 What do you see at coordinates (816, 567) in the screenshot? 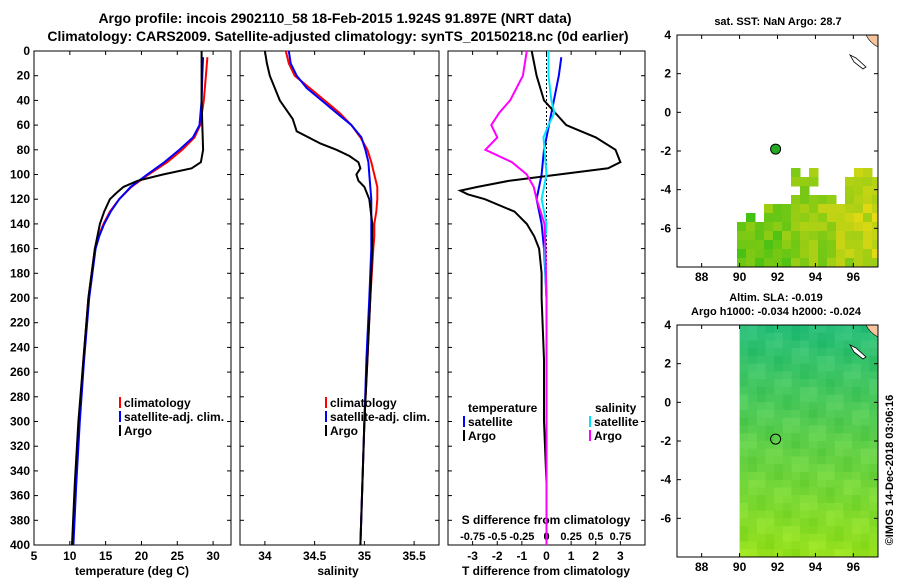
I see `lon-tick-label: 94` at bounding box center [816, 567].